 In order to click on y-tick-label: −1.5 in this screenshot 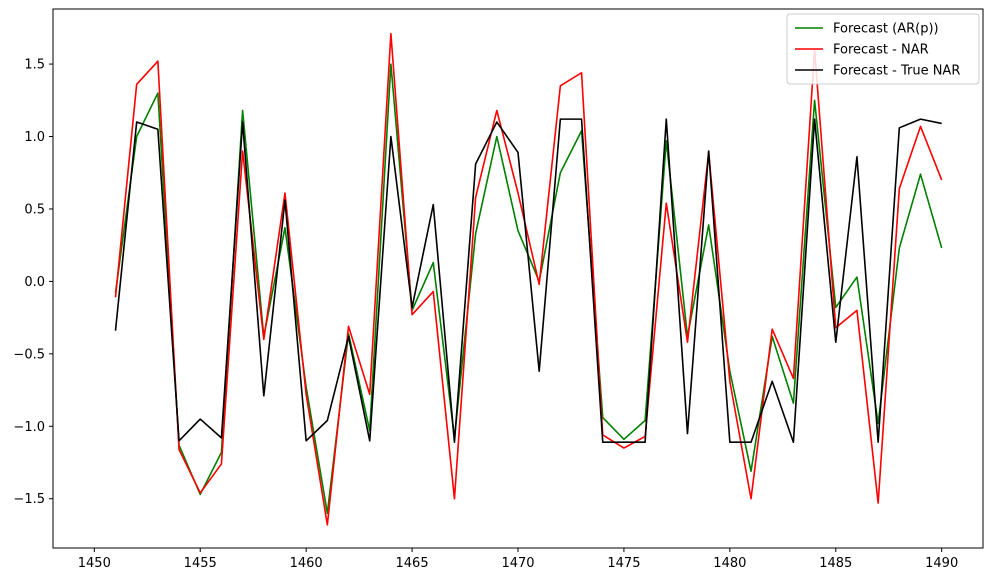, I will do `click(29, 499)`.